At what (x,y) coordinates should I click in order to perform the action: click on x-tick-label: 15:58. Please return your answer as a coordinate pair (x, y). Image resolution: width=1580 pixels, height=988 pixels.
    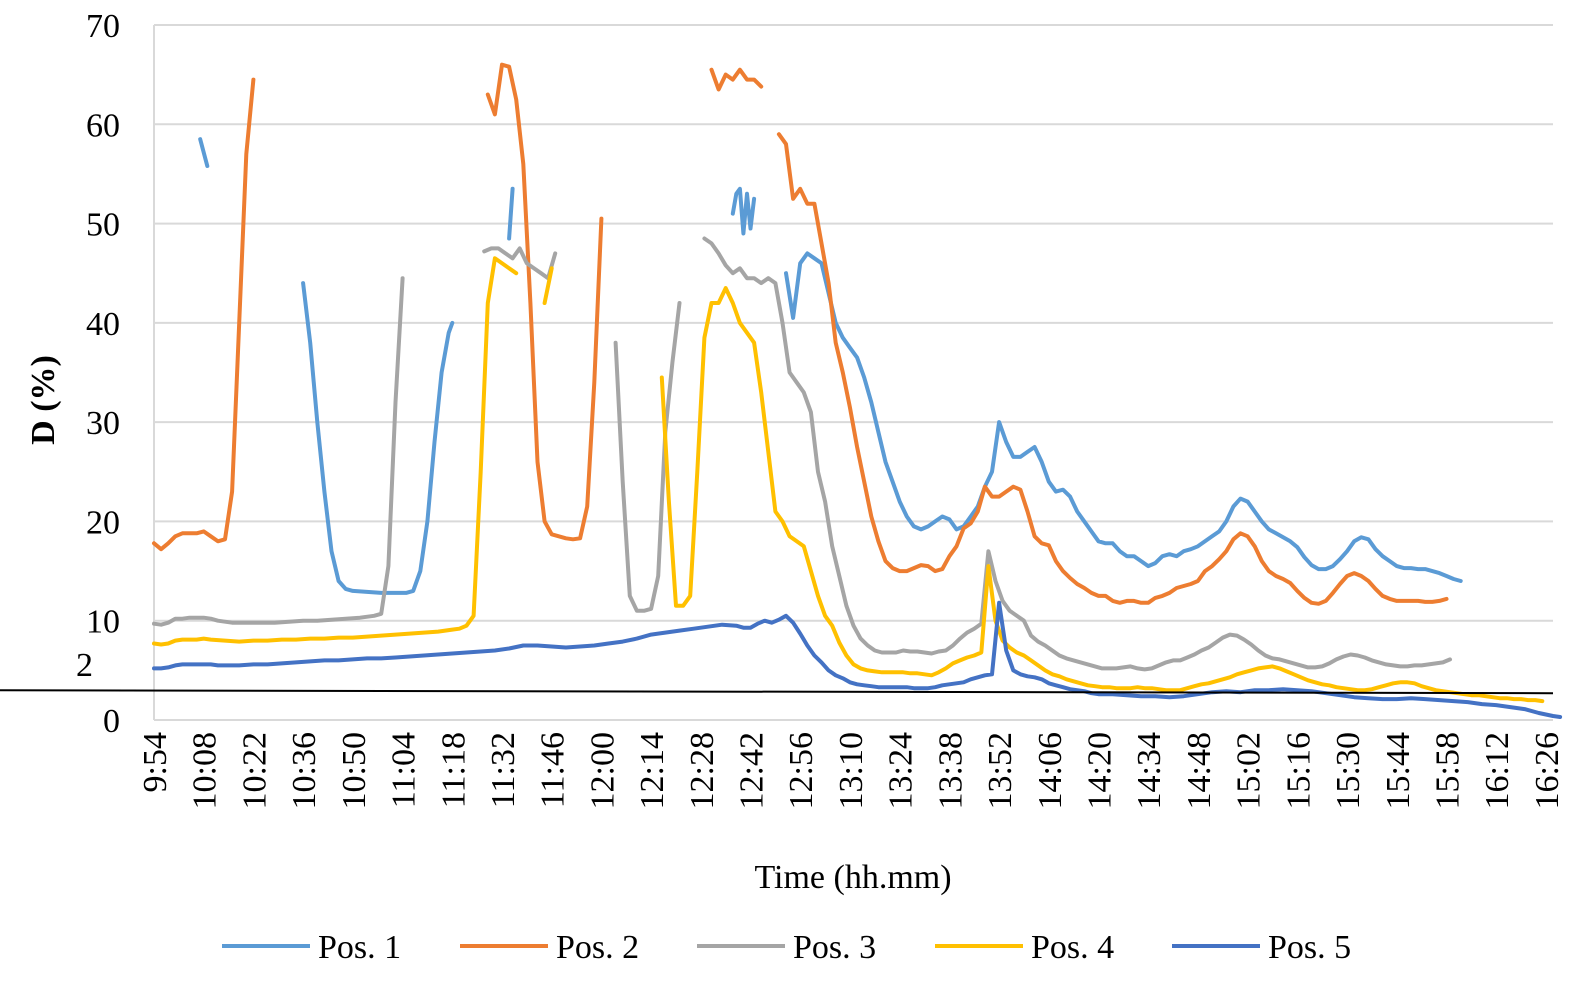
    Looking at the image, I should click on (1447, 770).